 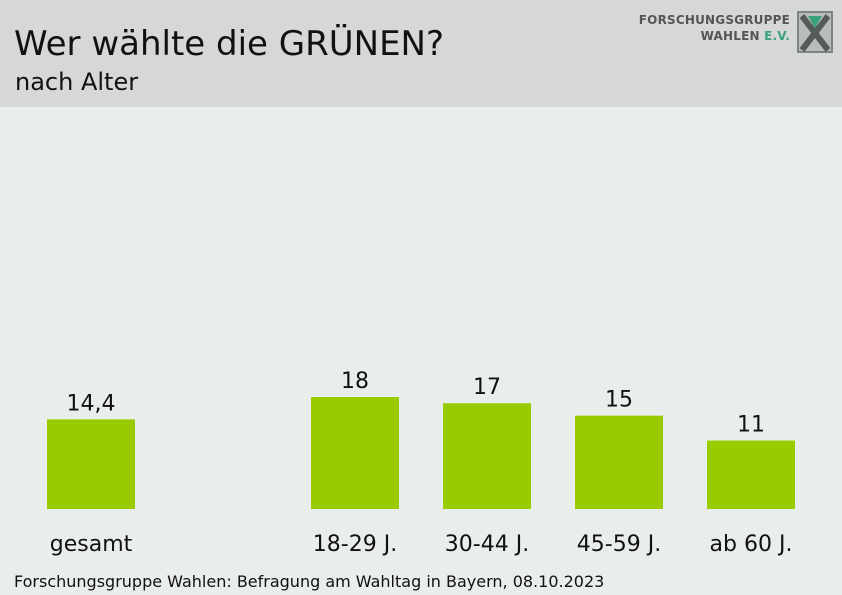 What do you see at coordinates (355, 544) in the screenshot?
I see `category-label-1: 18-29 J.` at bounding box center [355, 544].